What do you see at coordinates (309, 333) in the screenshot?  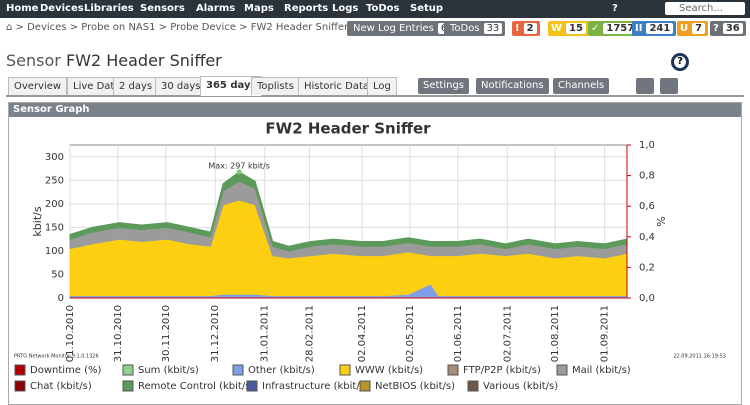 I see `x-tick-label: 28.02.2011` at bounding box center [309, 333].